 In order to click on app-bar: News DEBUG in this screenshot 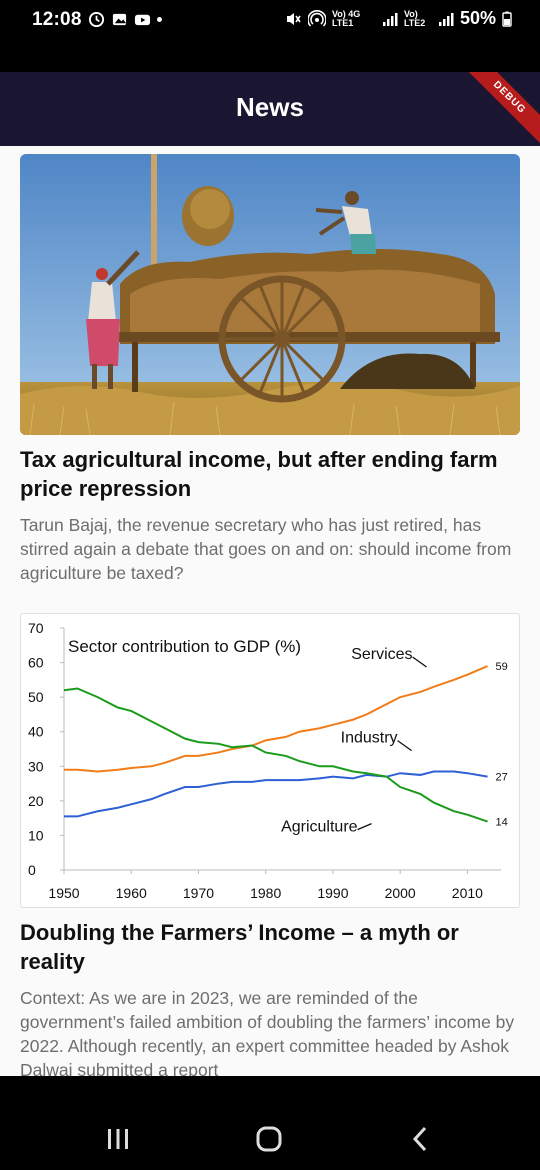, I will do `click(270, 109)`.